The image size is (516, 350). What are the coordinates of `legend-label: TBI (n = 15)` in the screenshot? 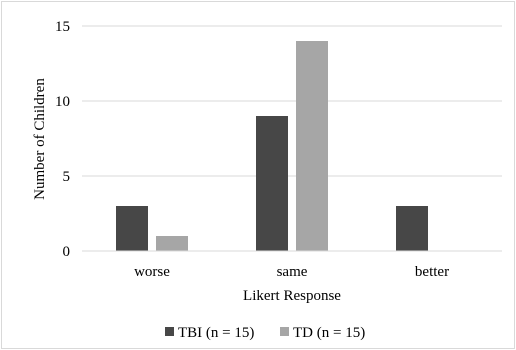 It's located at (216, 333).